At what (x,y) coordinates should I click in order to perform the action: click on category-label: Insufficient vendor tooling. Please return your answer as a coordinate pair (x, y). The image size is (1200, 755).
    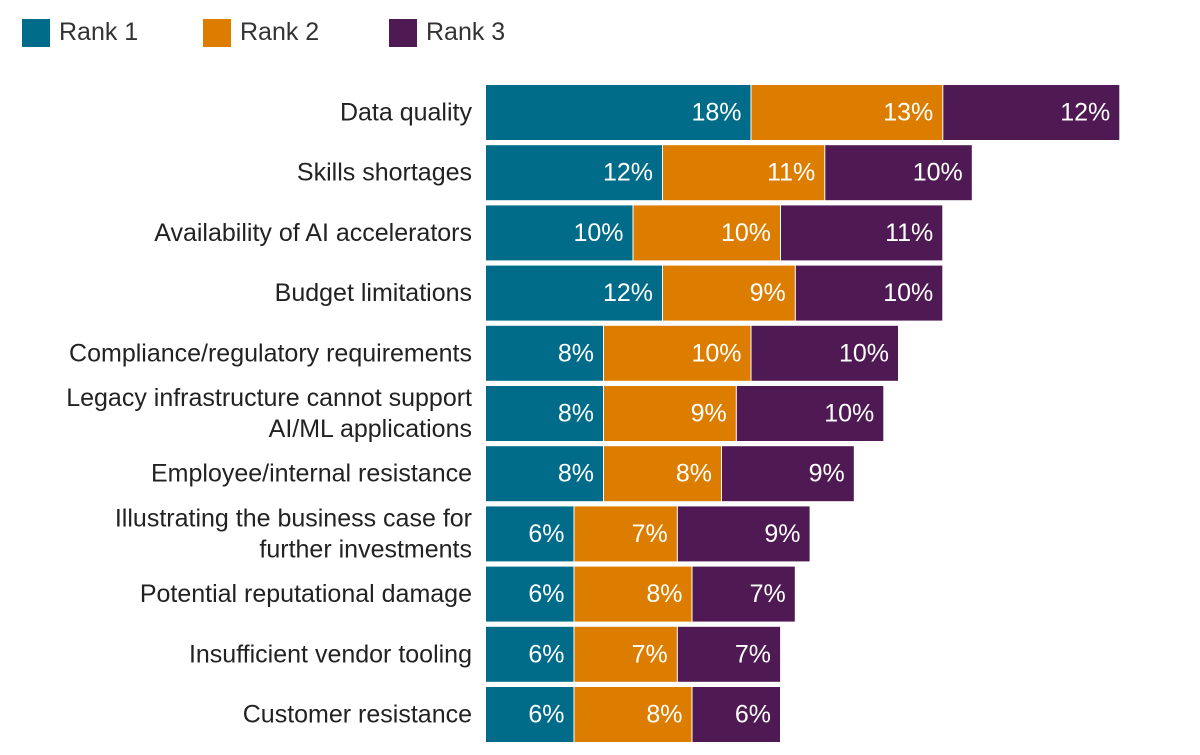
    Looking at the image, I should click on (330, 654).